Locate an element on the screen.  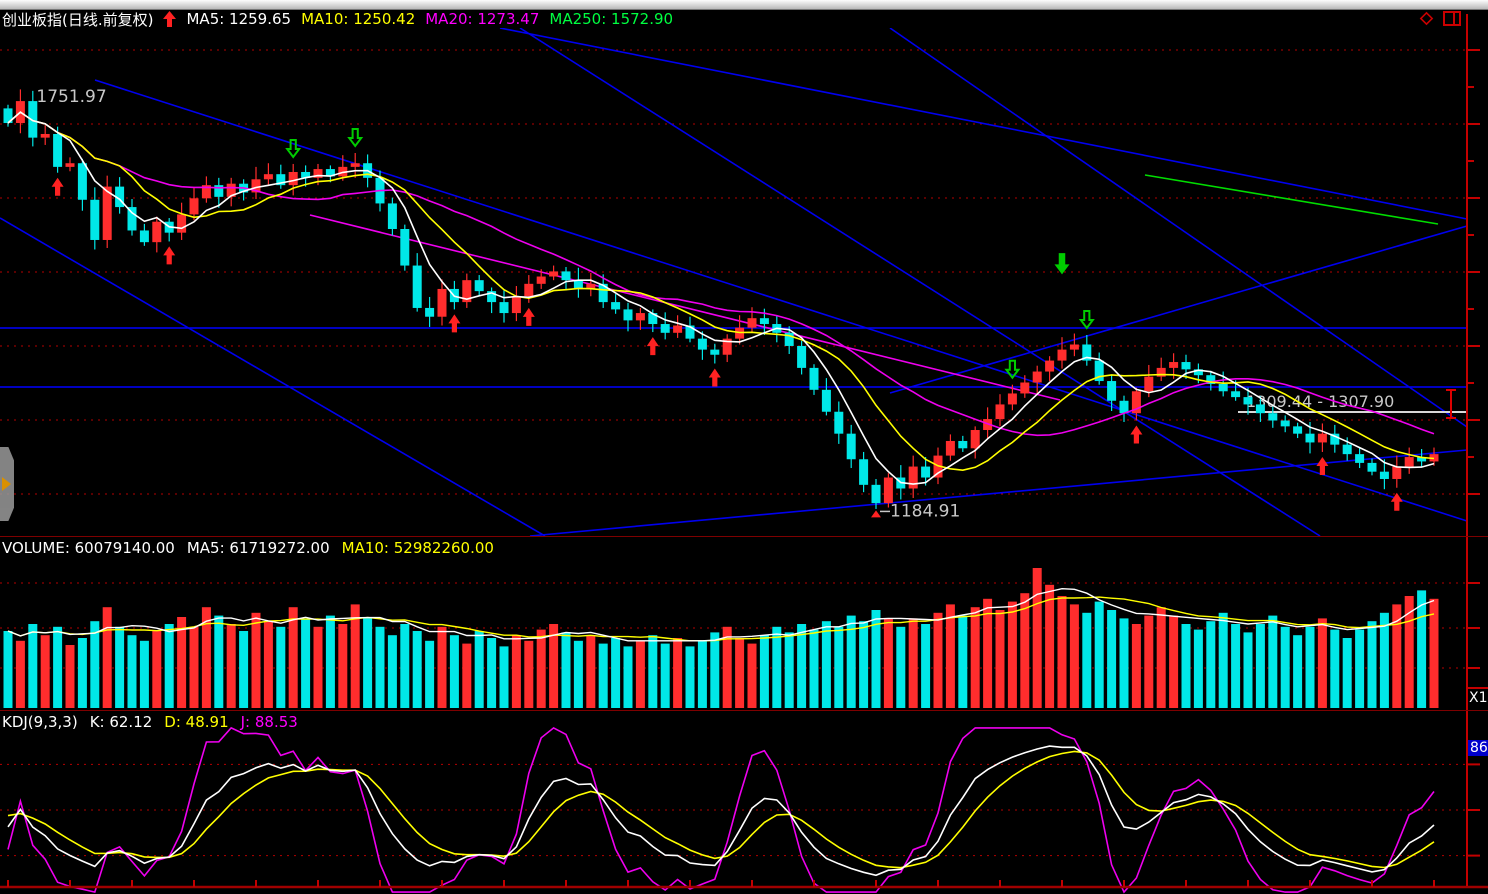
kdj-label: KDJ(9,3,3) is located at coordinates (40, 722).